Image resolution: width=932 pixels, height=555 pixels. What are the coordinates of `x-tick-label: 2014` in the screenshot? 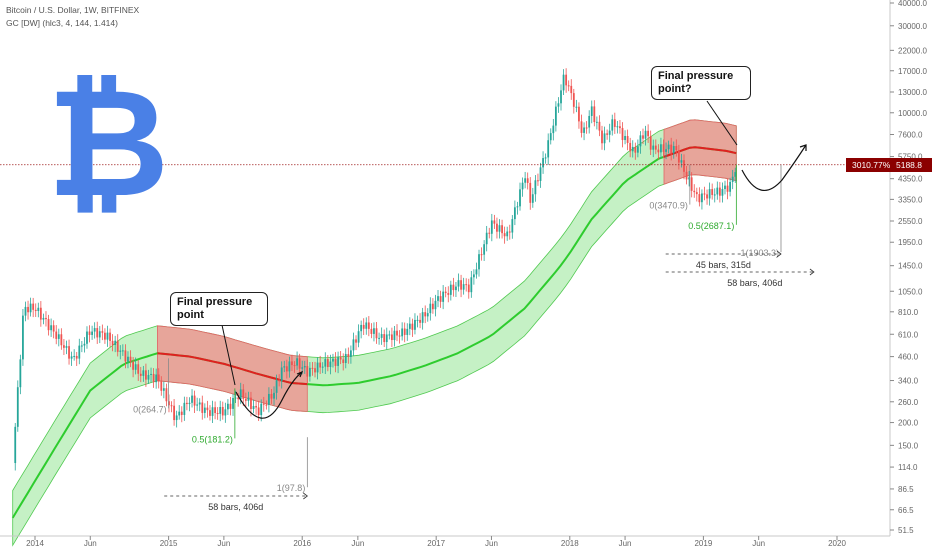 It's located at (35, 543).